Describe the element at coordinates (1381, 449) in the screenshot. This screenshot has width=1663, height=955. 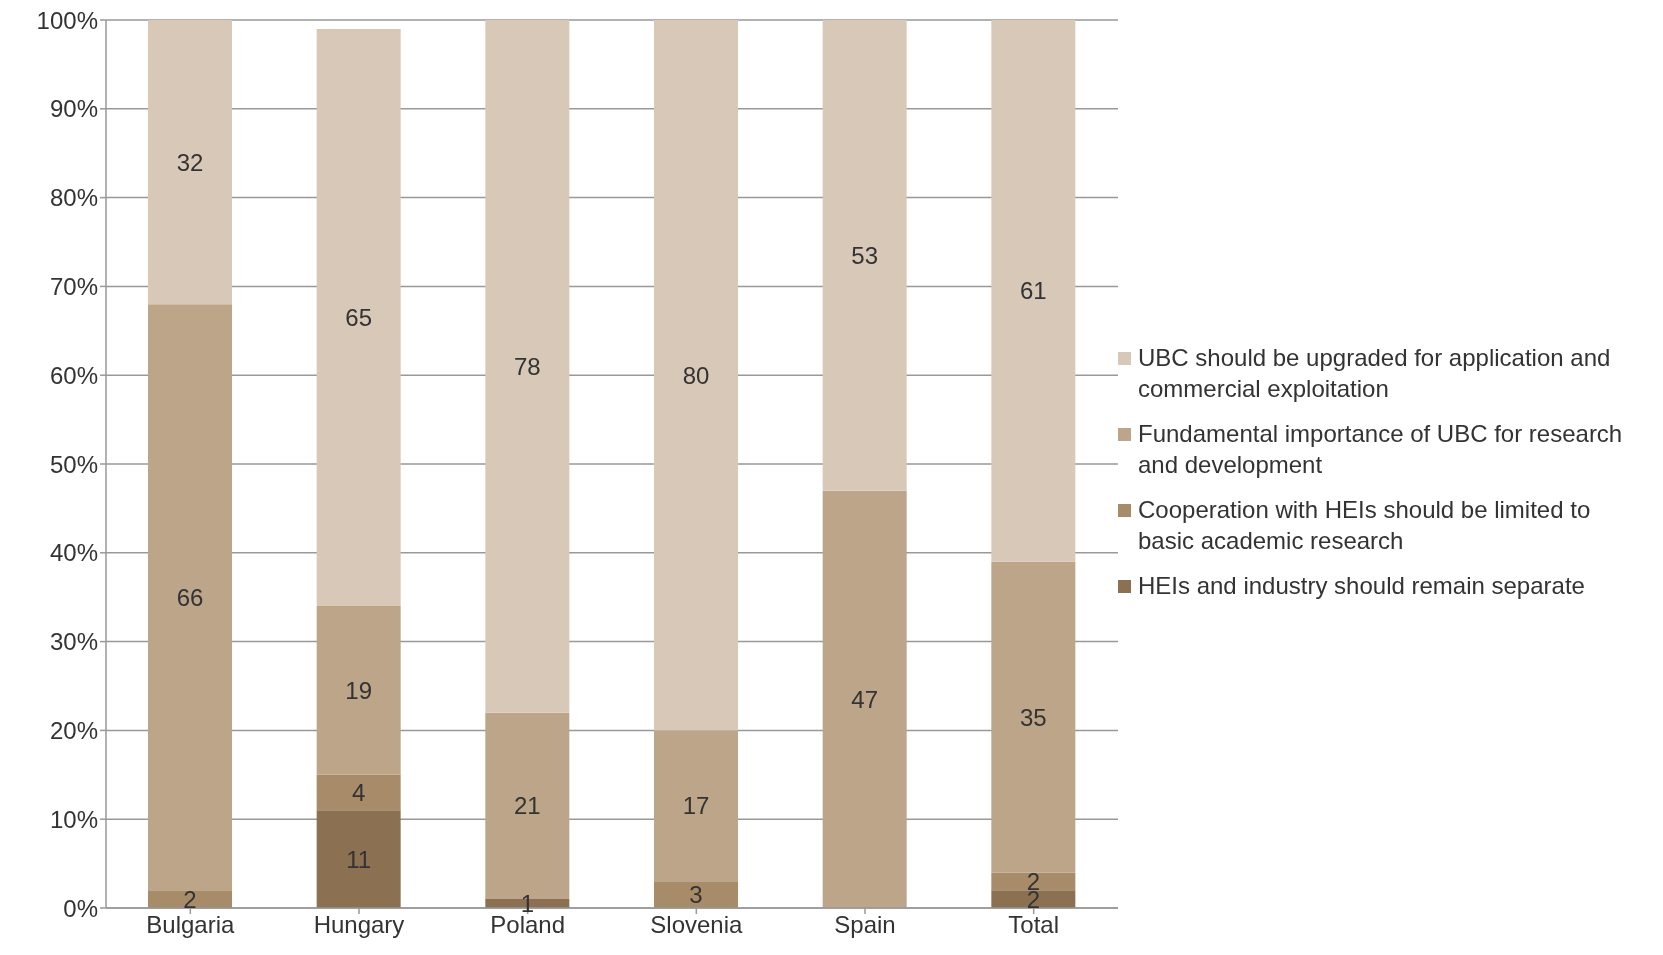
I see `legend-label: Fundamental importance of UBC for research and development` at that location.